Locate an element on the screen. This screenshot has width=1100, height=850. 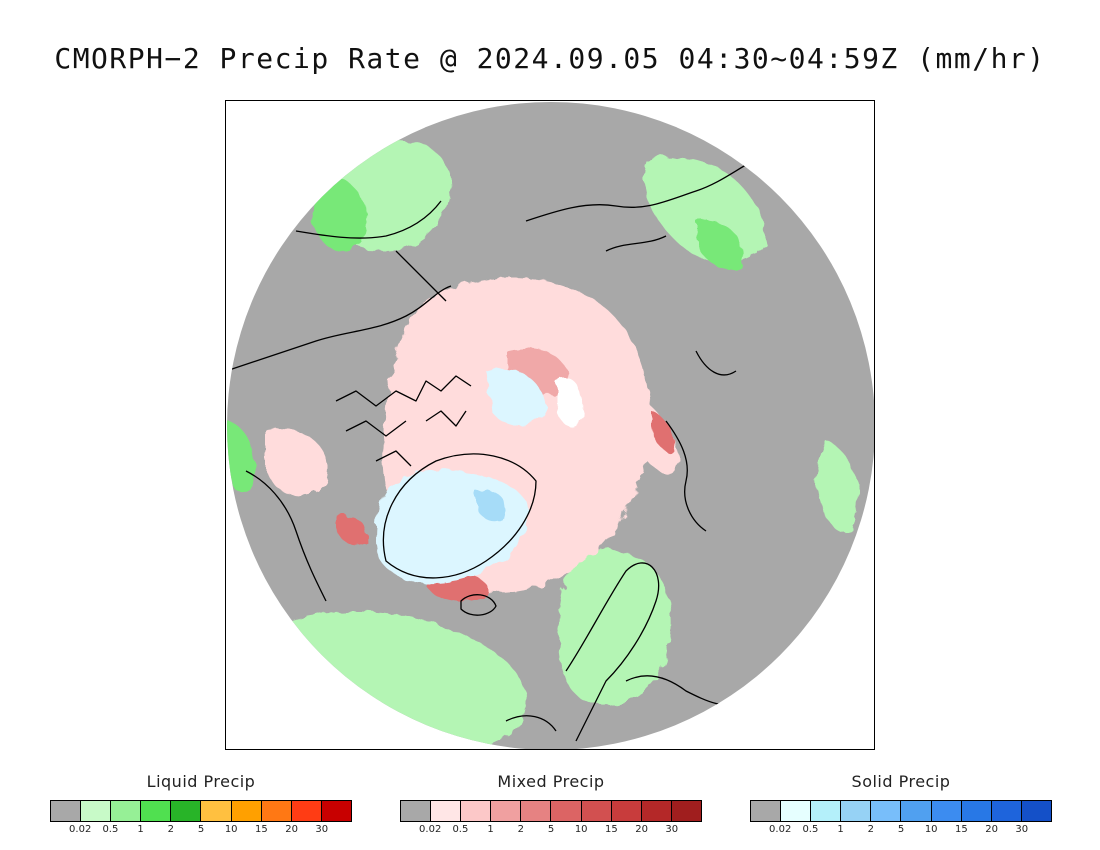
legend-mixed: Mixed Precip 0.02 0.5 1 2 5 10 15 20 30 is located at coordinates (551, 805).